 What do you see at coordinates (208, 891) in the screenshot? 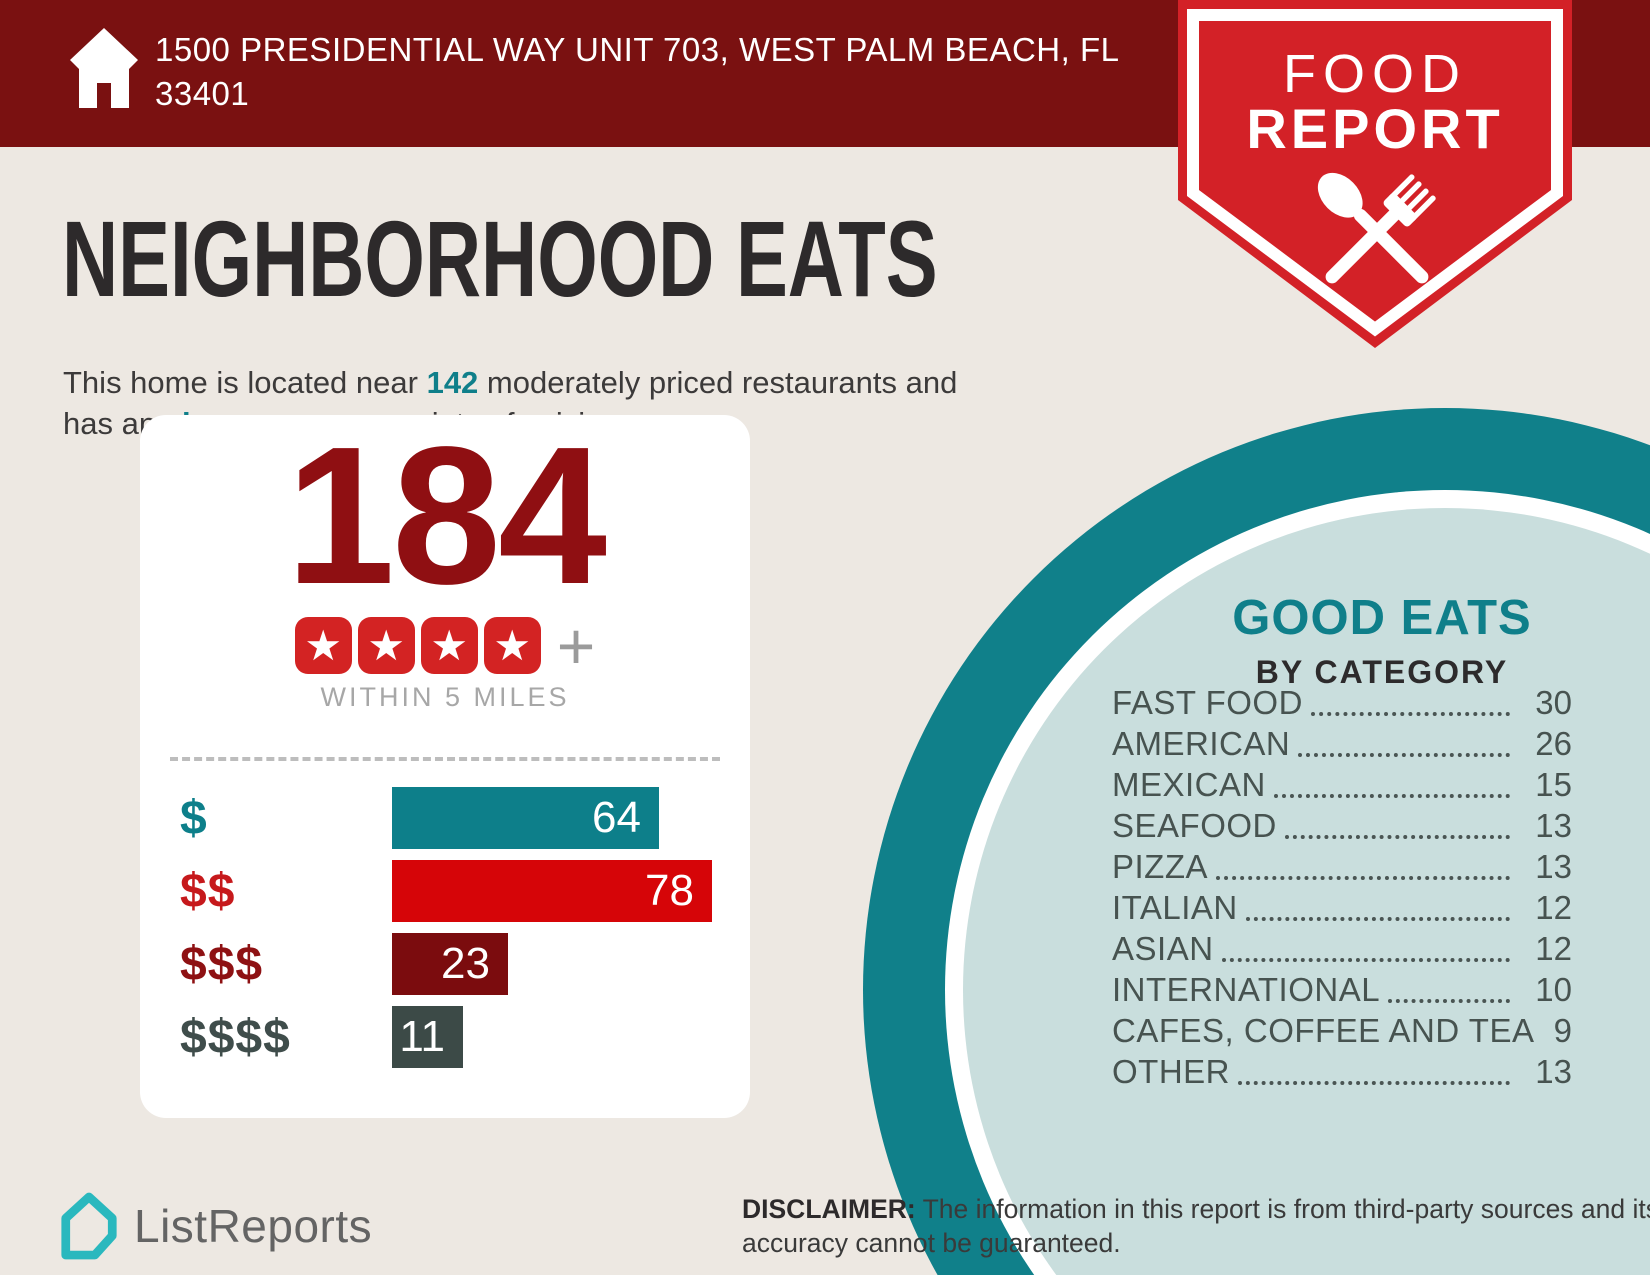
I see `price-tier-label: $$` at bounding box center [208, 891].